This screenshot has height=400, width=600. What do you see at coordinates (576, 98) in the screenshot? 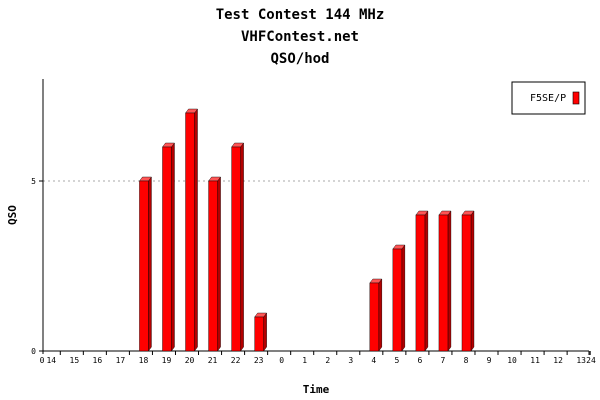
I see `legend-swatch` at bounding box center [576, 98].